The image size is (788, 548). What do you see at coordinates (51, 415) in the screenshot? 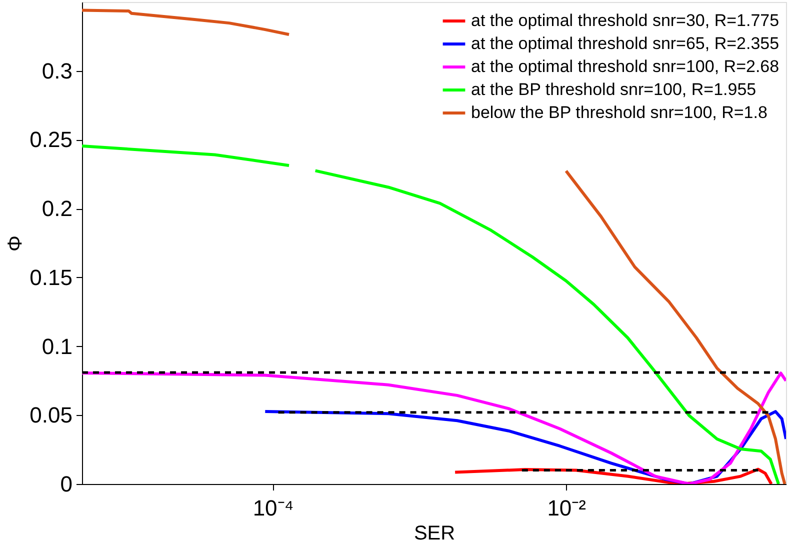
I see `y-tick-label: 0.05` at bounding box center [51, 415].